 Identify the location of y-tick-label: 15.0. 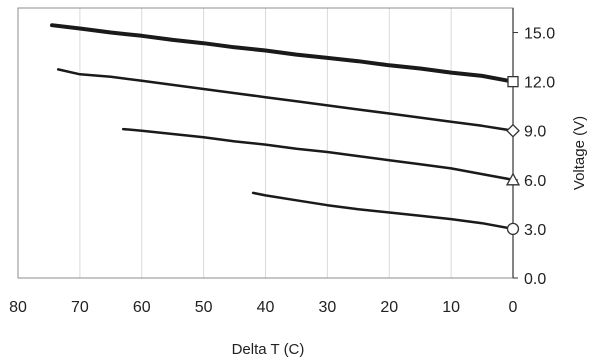
(539, 34).